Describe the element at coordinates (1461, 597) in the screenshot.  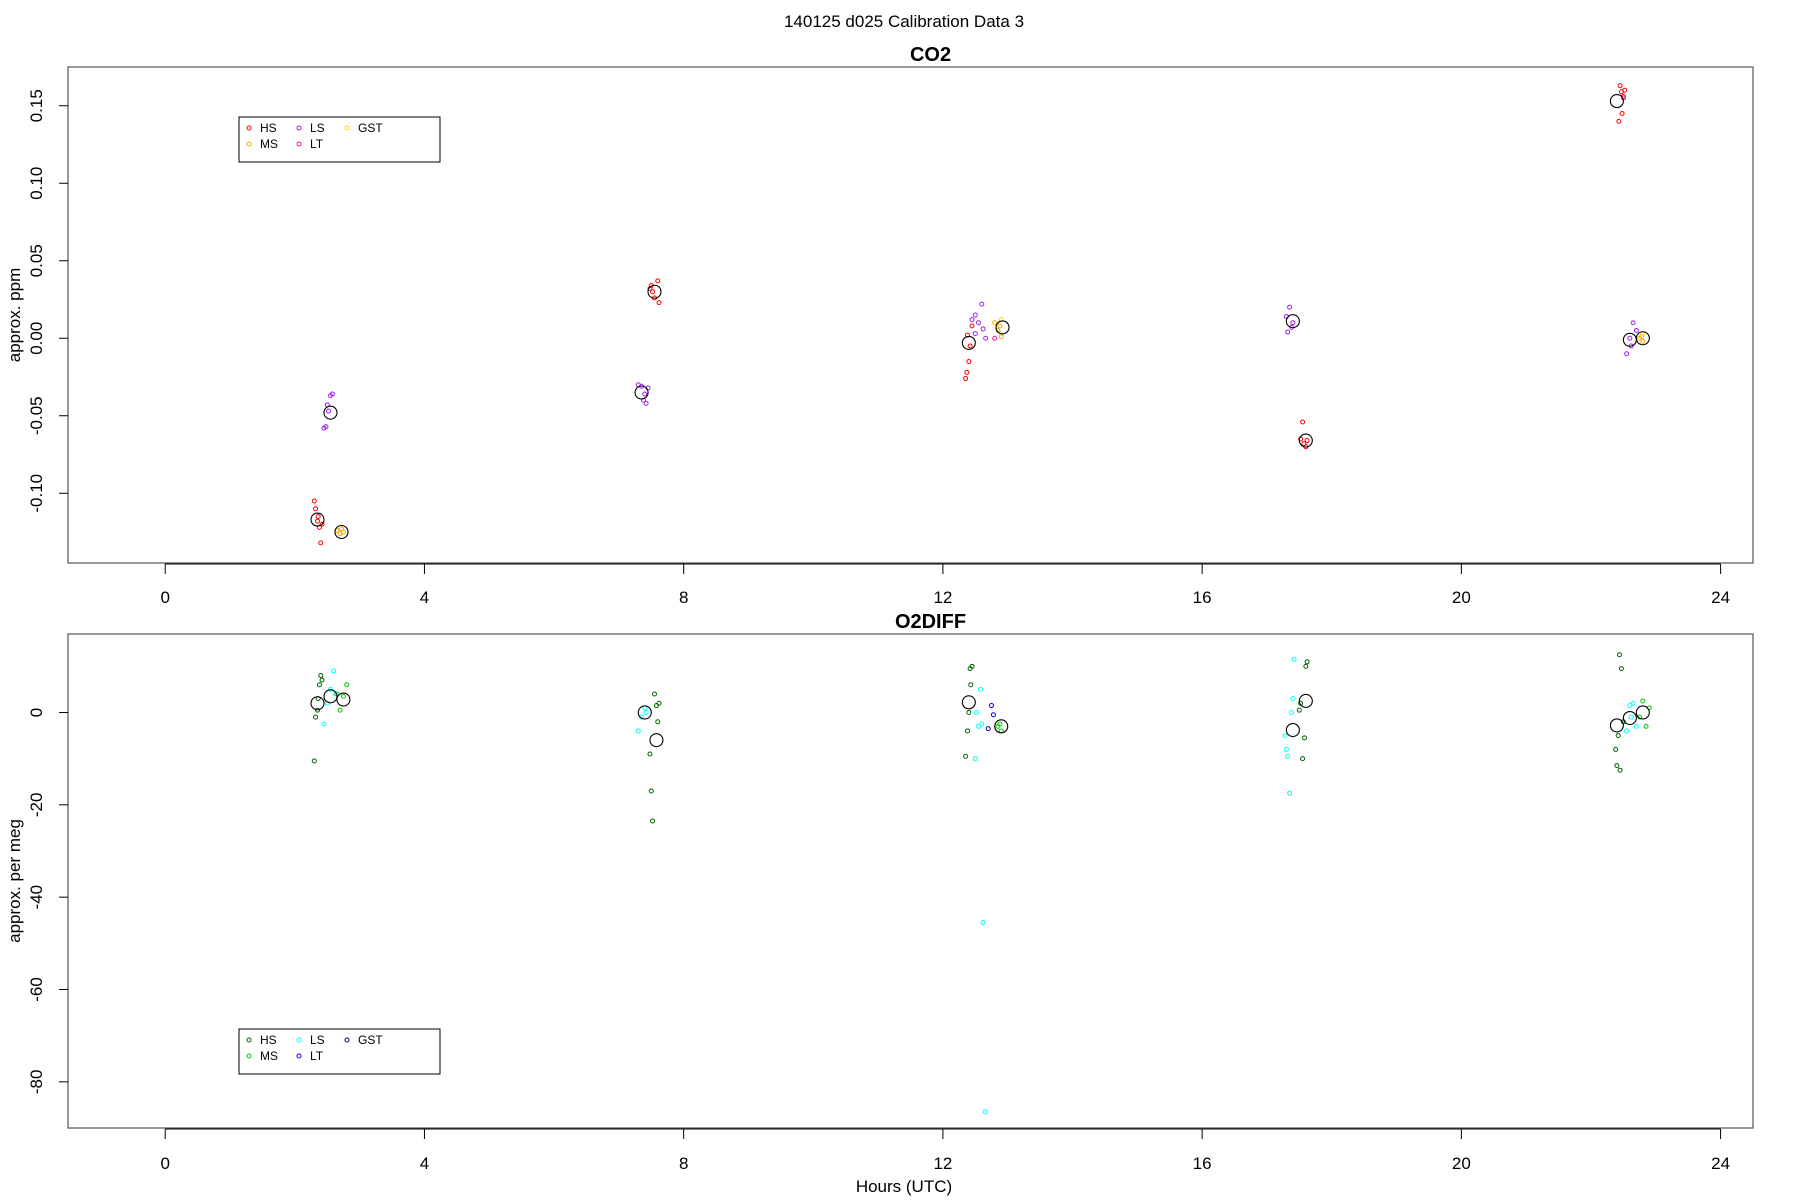
I see `x-tick-label: 20` at that location.